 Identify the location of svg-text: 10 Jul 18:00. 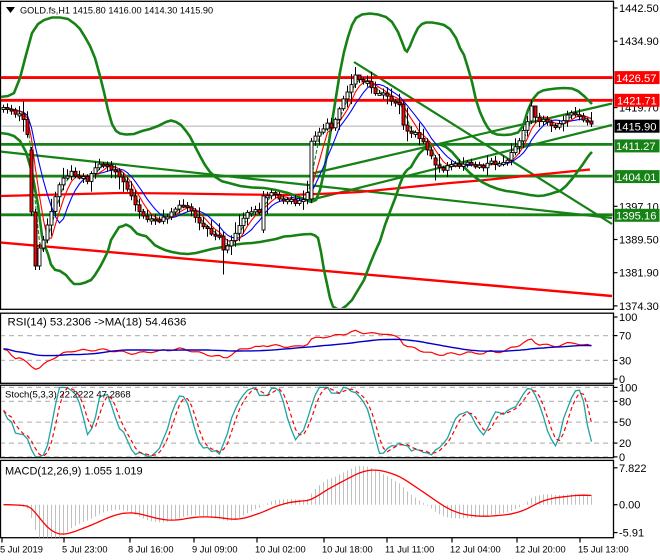
(347, 550).